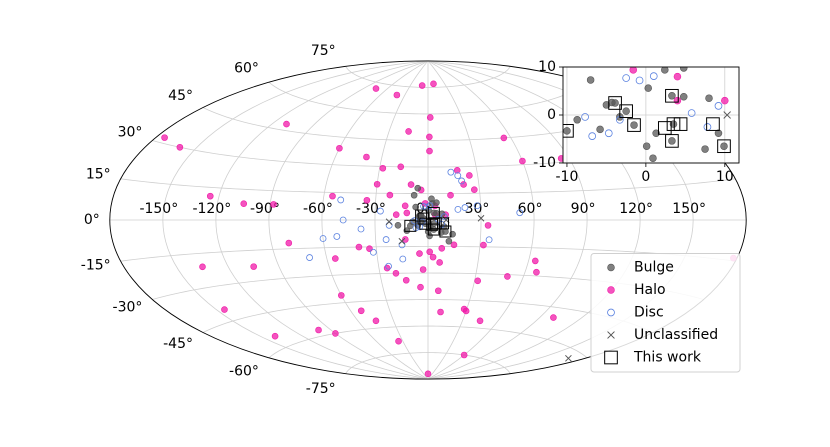 This screenshot has width=830, height=447. I want to click on y-tick-label: 15°, so click(98, 175).